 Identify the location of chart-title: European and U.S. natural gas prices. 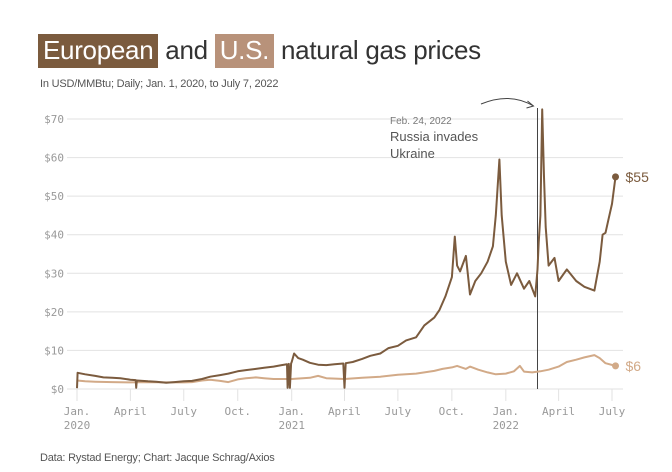
(259, 50).